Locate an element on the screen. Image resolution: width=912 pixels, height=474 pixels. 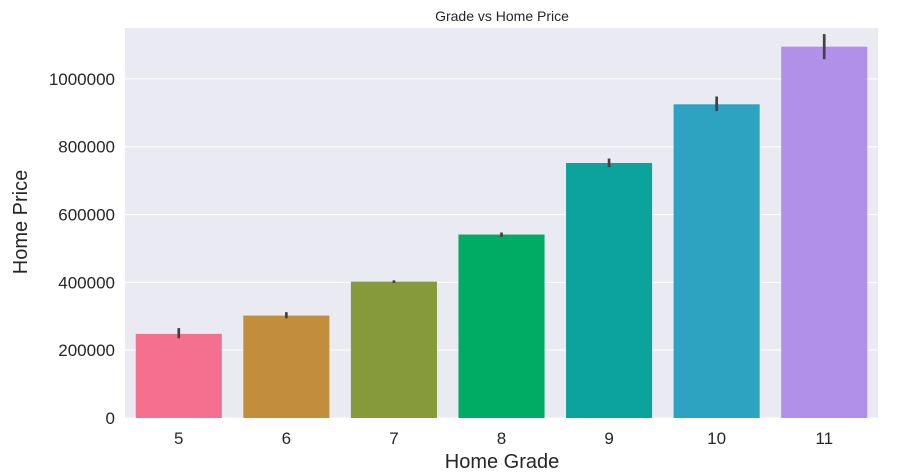
y-tick-label: 800000 is located at coordinates (86, 147).